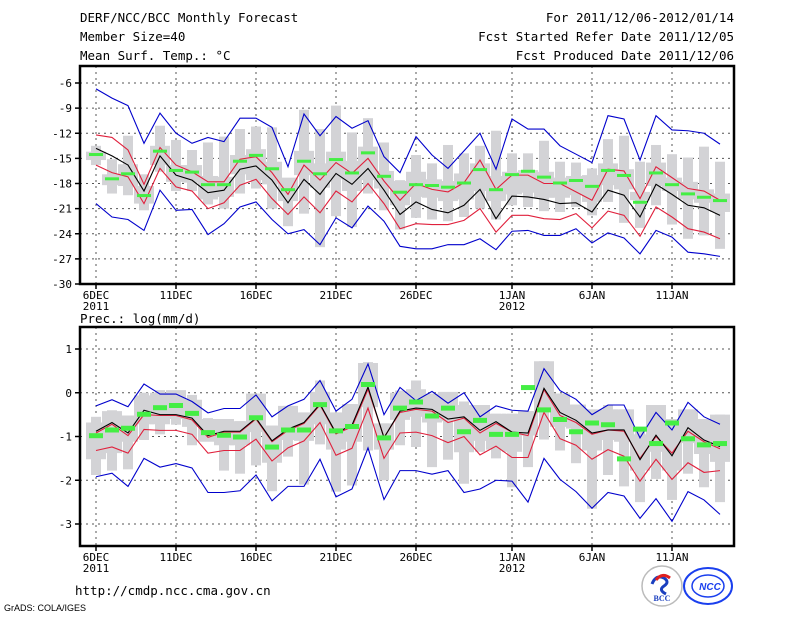 This screenshot has height=618, width=800. I want to click on x-tick-label: 26DEC, so click(415, 557).